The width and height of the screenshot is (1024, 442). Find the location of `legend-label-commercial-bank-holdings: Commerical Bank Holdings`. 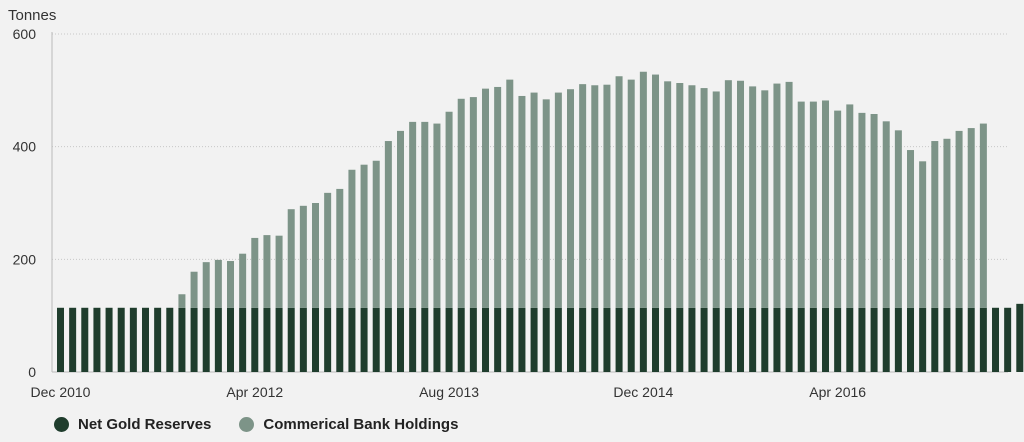

legend-label-commercial-bank-holdings: Commerical Bank Holdings is located at coordinates (361, 424).